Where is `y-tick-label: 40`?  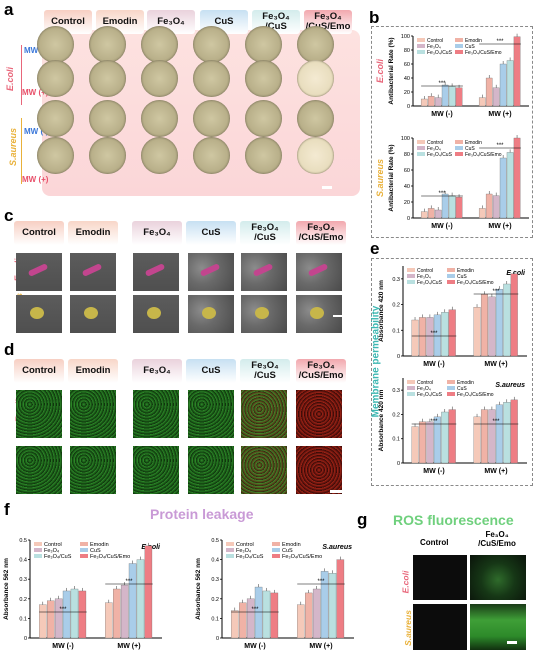 y-tick-label: 40 is located at coordinates (407, 79).